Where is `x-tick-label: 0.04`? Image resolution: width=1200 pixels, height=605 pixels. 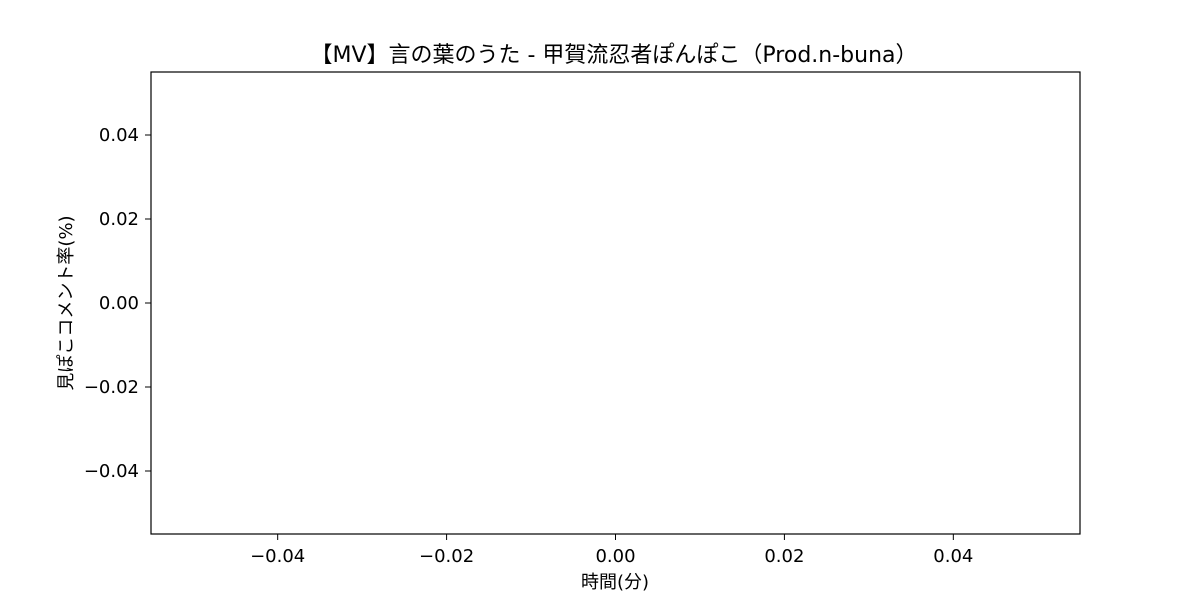
x-tick-label: 0.04 is located at coordinates (953, 556).